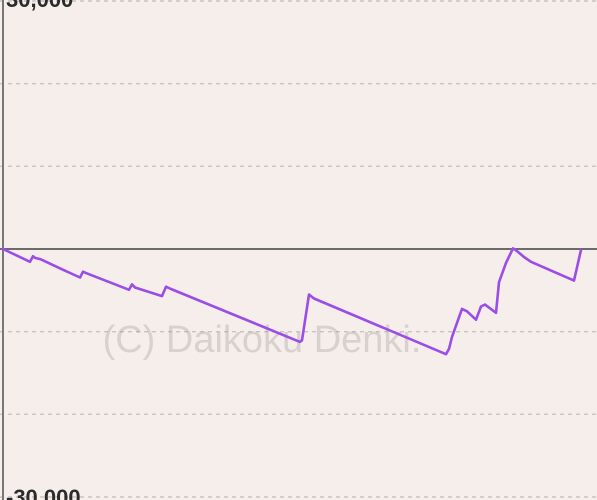 The width and height of the screenshot is (597, 500). What do you see at coordinates (39, 6) in the screenshot?
I see `y-tick-label: 30,000` at bounding box center [39, 6].